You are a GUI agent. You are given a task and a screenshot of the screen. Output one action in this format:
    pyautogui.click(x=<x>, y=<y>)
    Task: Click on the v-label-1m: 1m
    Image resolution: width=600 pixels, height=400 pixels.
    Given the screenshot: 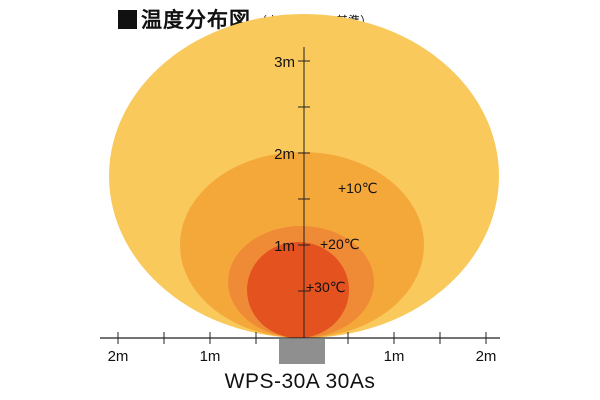 What is the action you would take?
    pyautogui.click(x=284, y=246)
    